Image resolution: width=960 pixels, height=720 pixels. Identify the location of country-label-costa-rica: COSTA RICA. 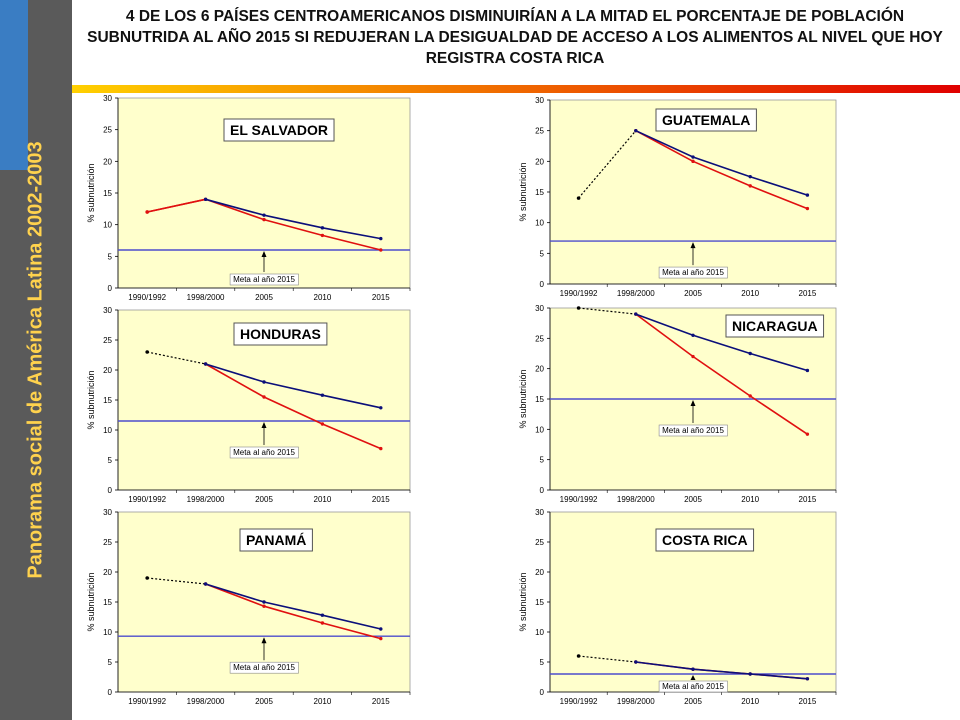
(705, 540).